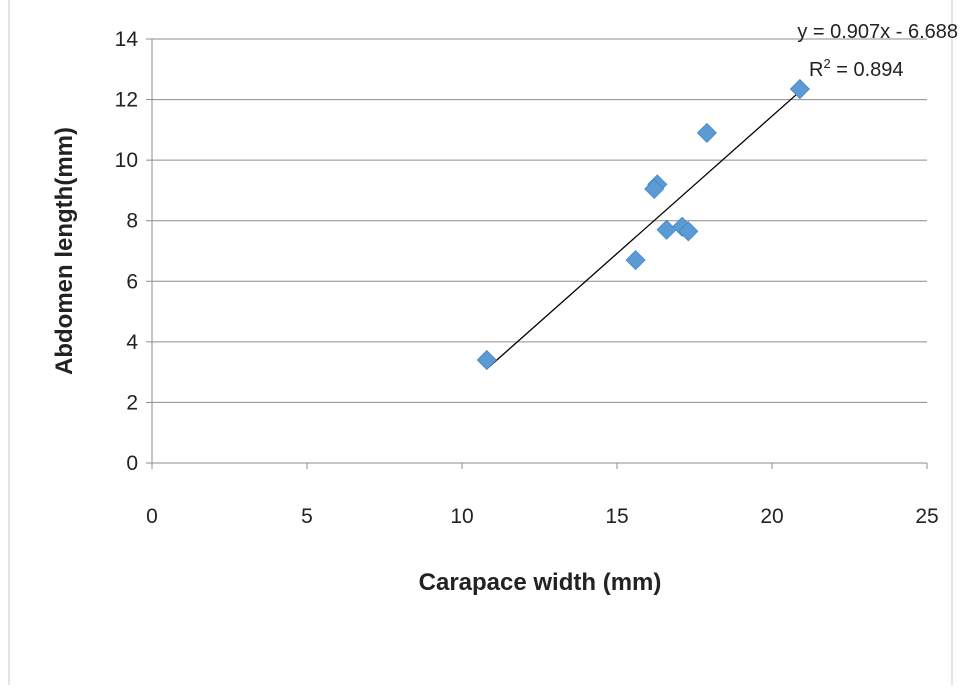 The image size is (962, 690). Describe the element at coordinates (126, 160) in the screenshot. I see `y-tick-label: 10` at that location.